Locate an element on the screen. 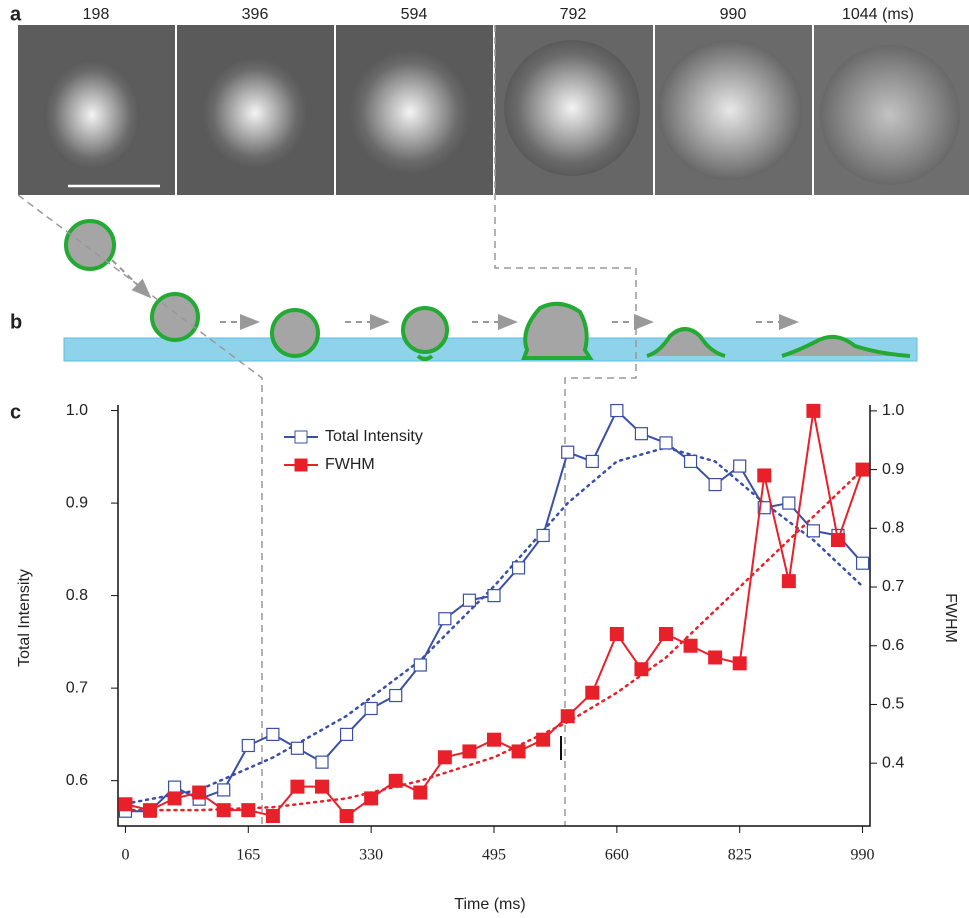 The width and height of the screenshot is (969, 918). time-label: 594 is located at coordinates (414, 14).